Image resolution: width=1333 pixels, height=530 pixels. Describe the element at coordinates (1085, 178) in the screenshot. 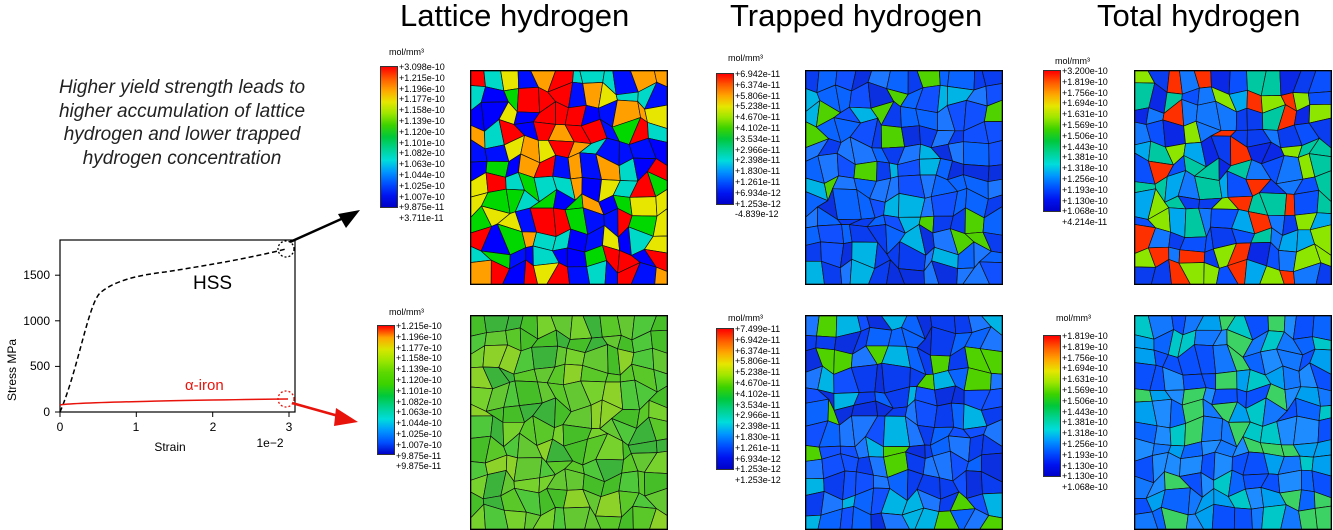

I see `legend-value: +1.256e-10` at that location.